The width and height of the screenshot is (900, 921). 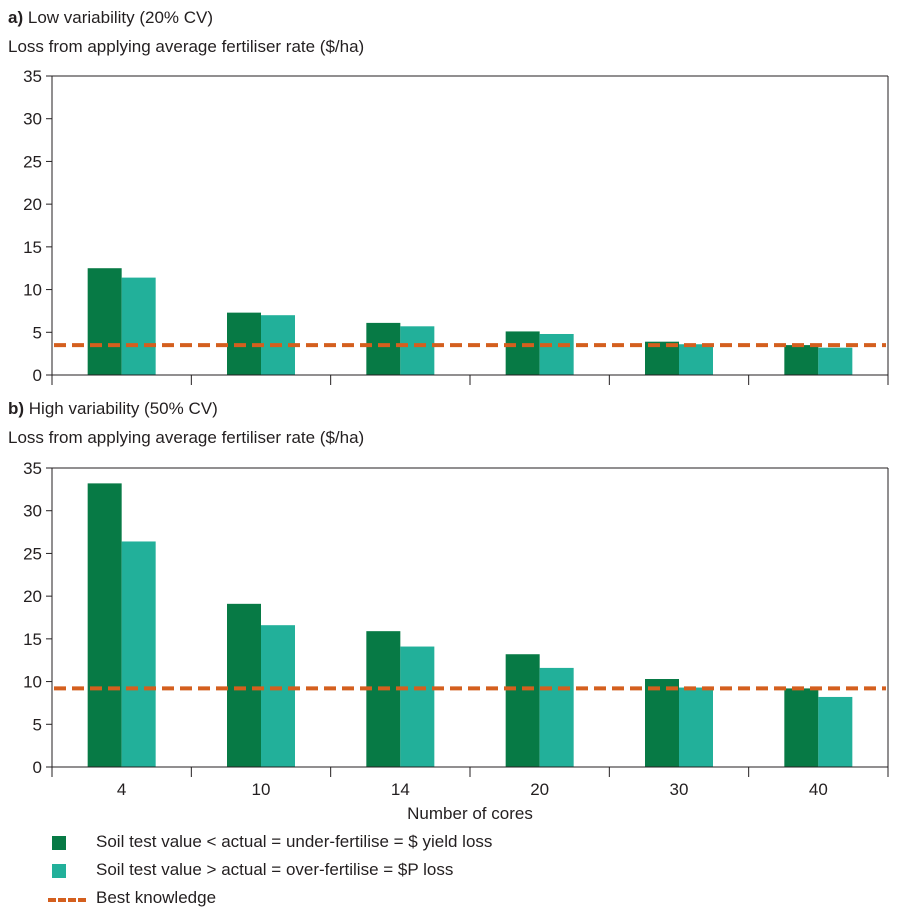 What do you see at coordinates (59, 843) in the screenshot?
I see `legend-swatch-yield-loss` at bounding box center [59, 843].